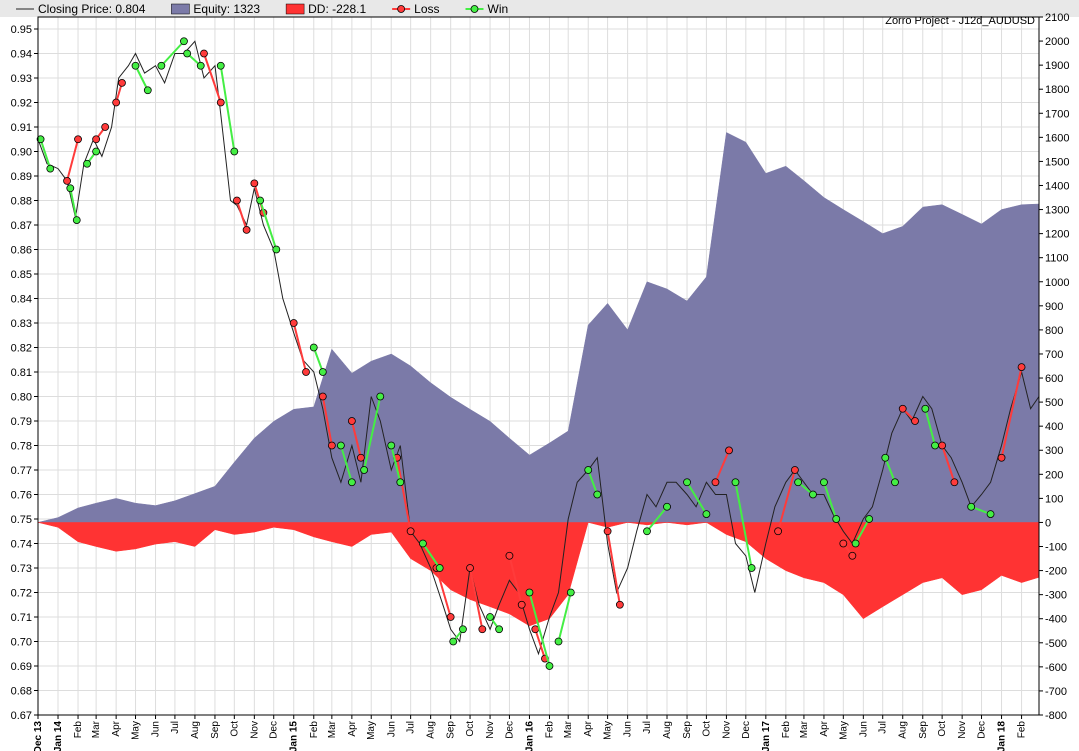 The image size is (1079, 751). I want to click on right-axis-tick-label: -600, so click(1056, 668).